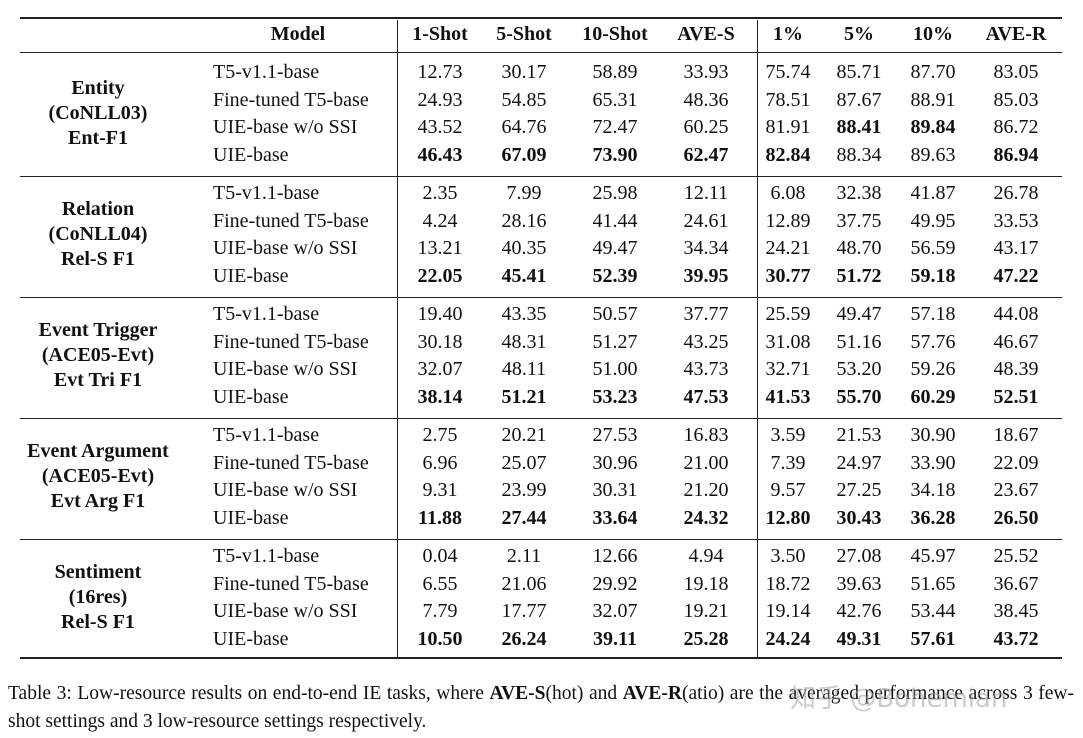 This screenshot has width=1083, height=738. I want to click on cell-value: 52.39, so click(615, 275).